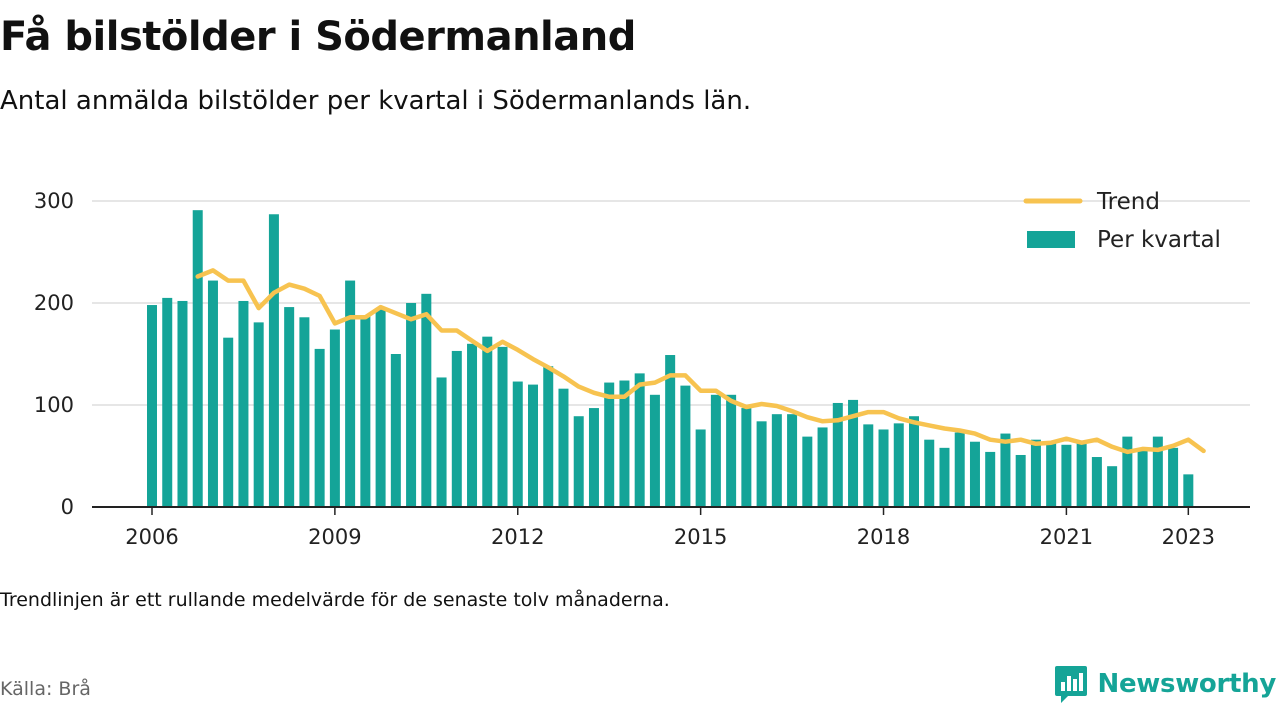 Image resolution: width=1280 pixels, height=720 pixels. I want to click on y-tick-label: 100, so click(54, 405).